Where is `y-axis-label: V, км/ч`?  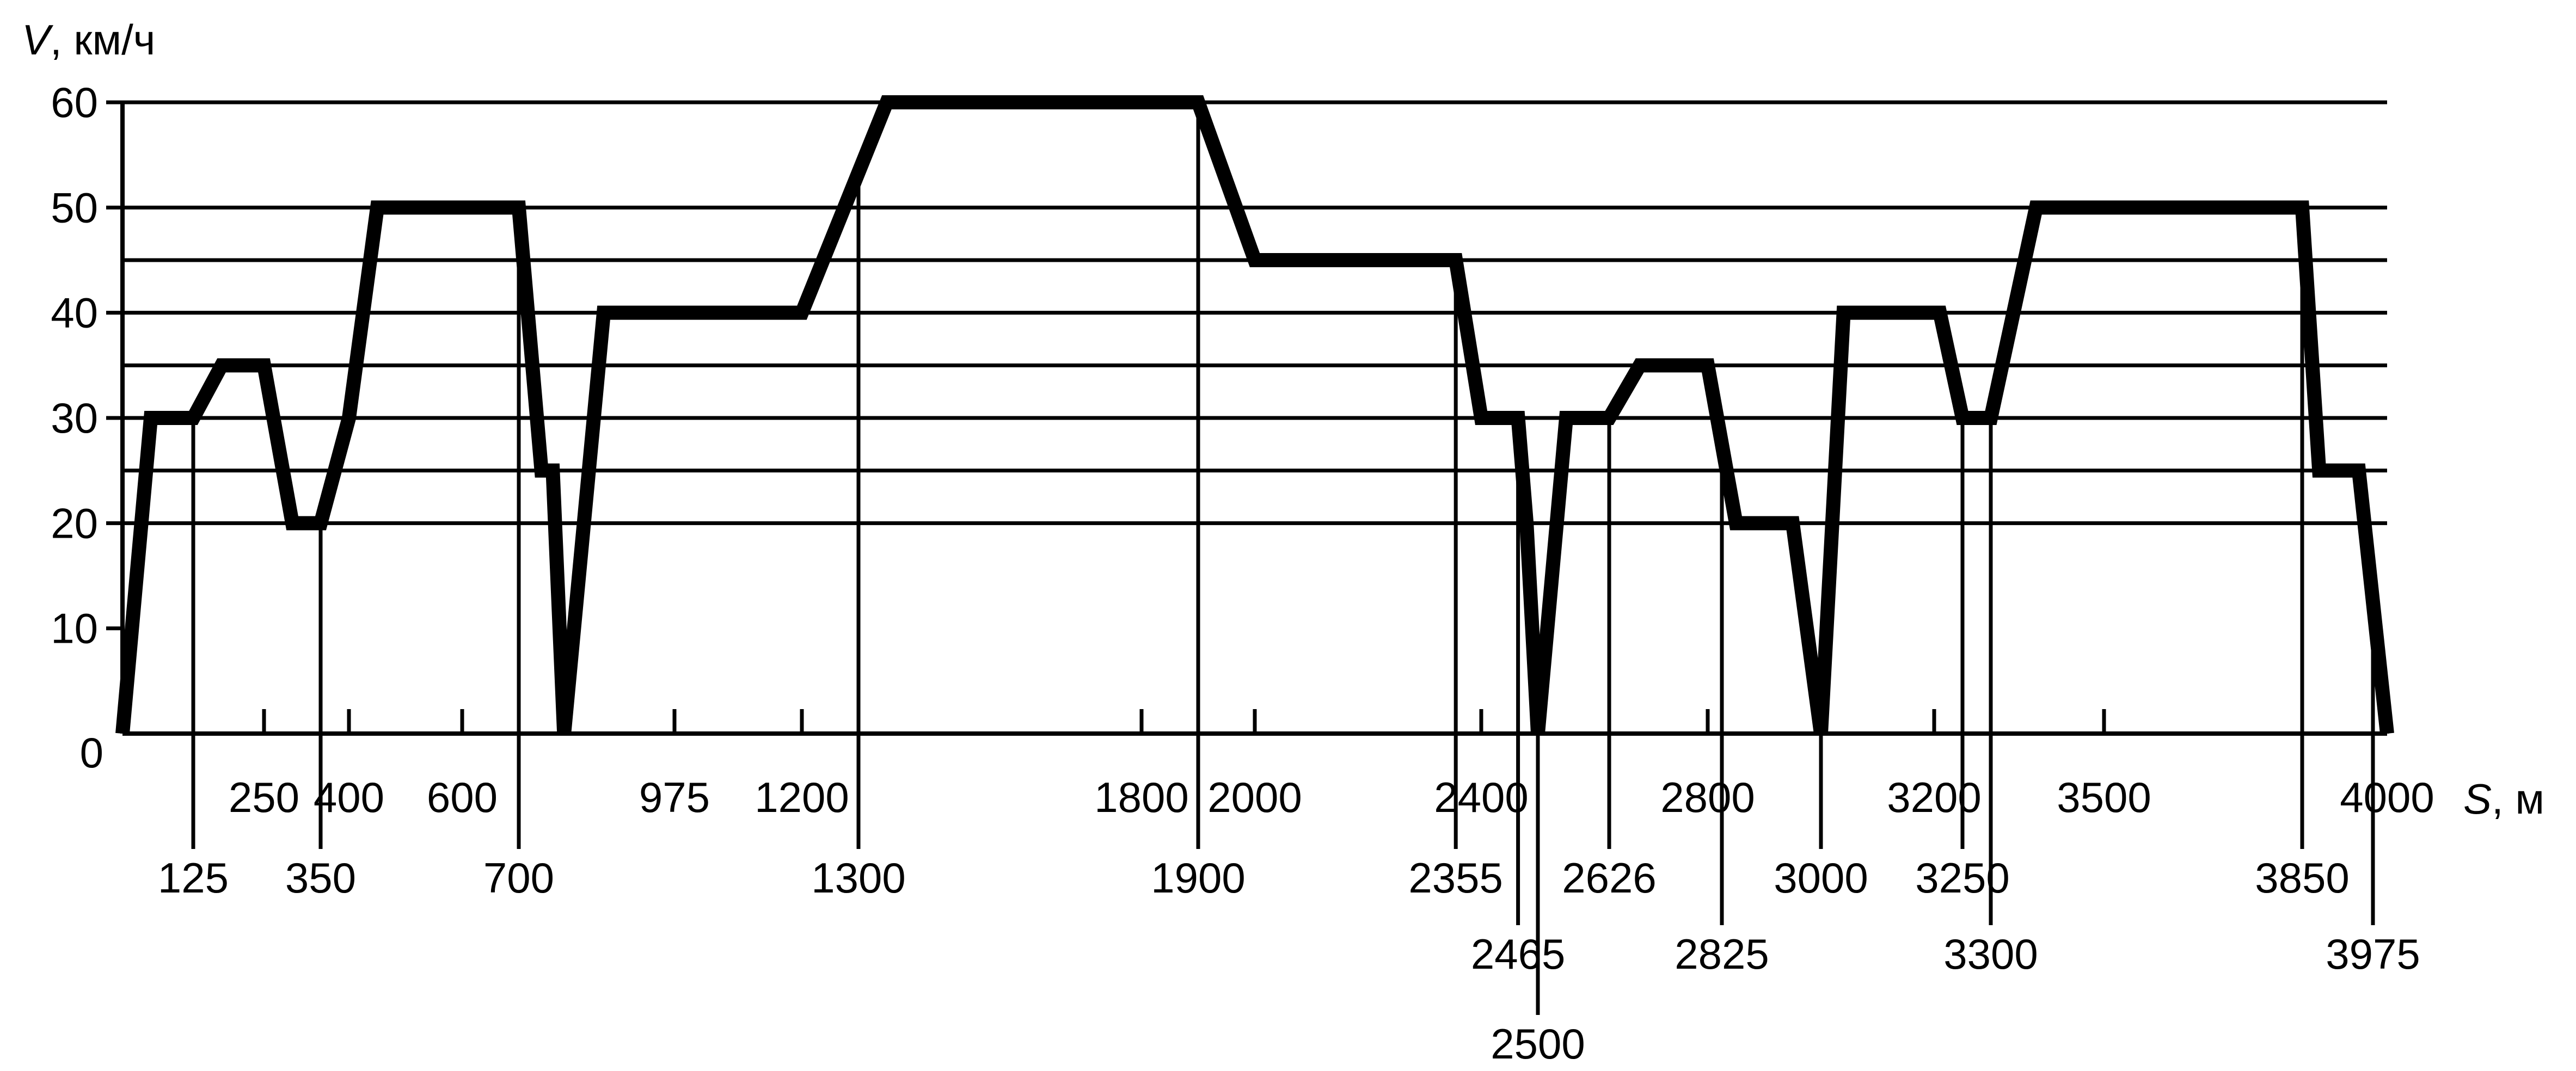
y-axis-label: V, км/ч is located at coordinates (88, 40).